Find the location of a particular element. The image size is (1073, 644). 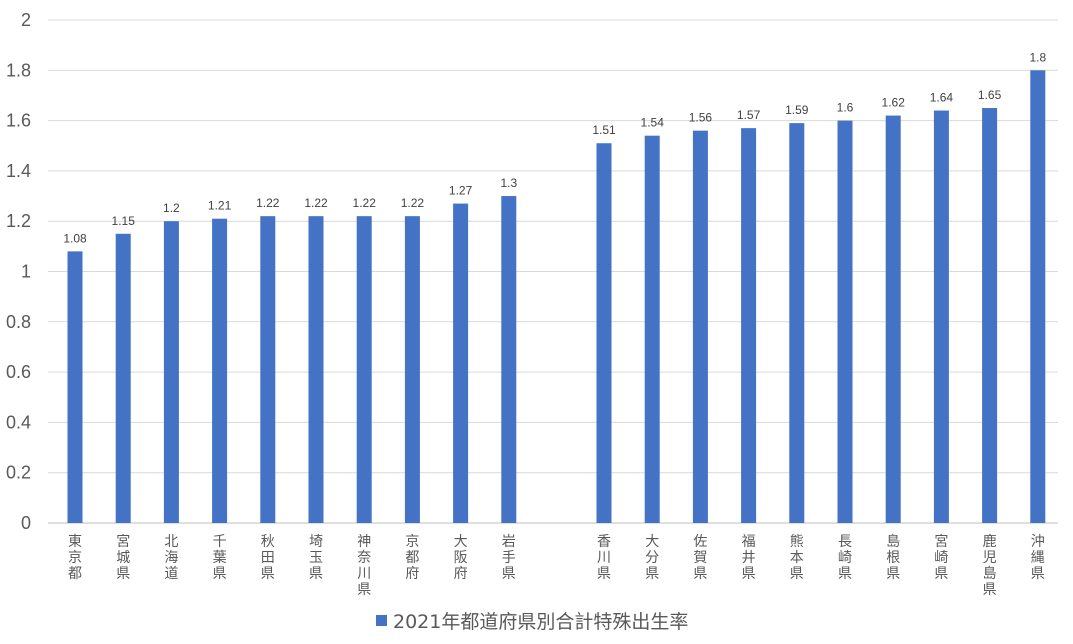

x-tick-label: 千葉県 is located at coordinates (220, 558).